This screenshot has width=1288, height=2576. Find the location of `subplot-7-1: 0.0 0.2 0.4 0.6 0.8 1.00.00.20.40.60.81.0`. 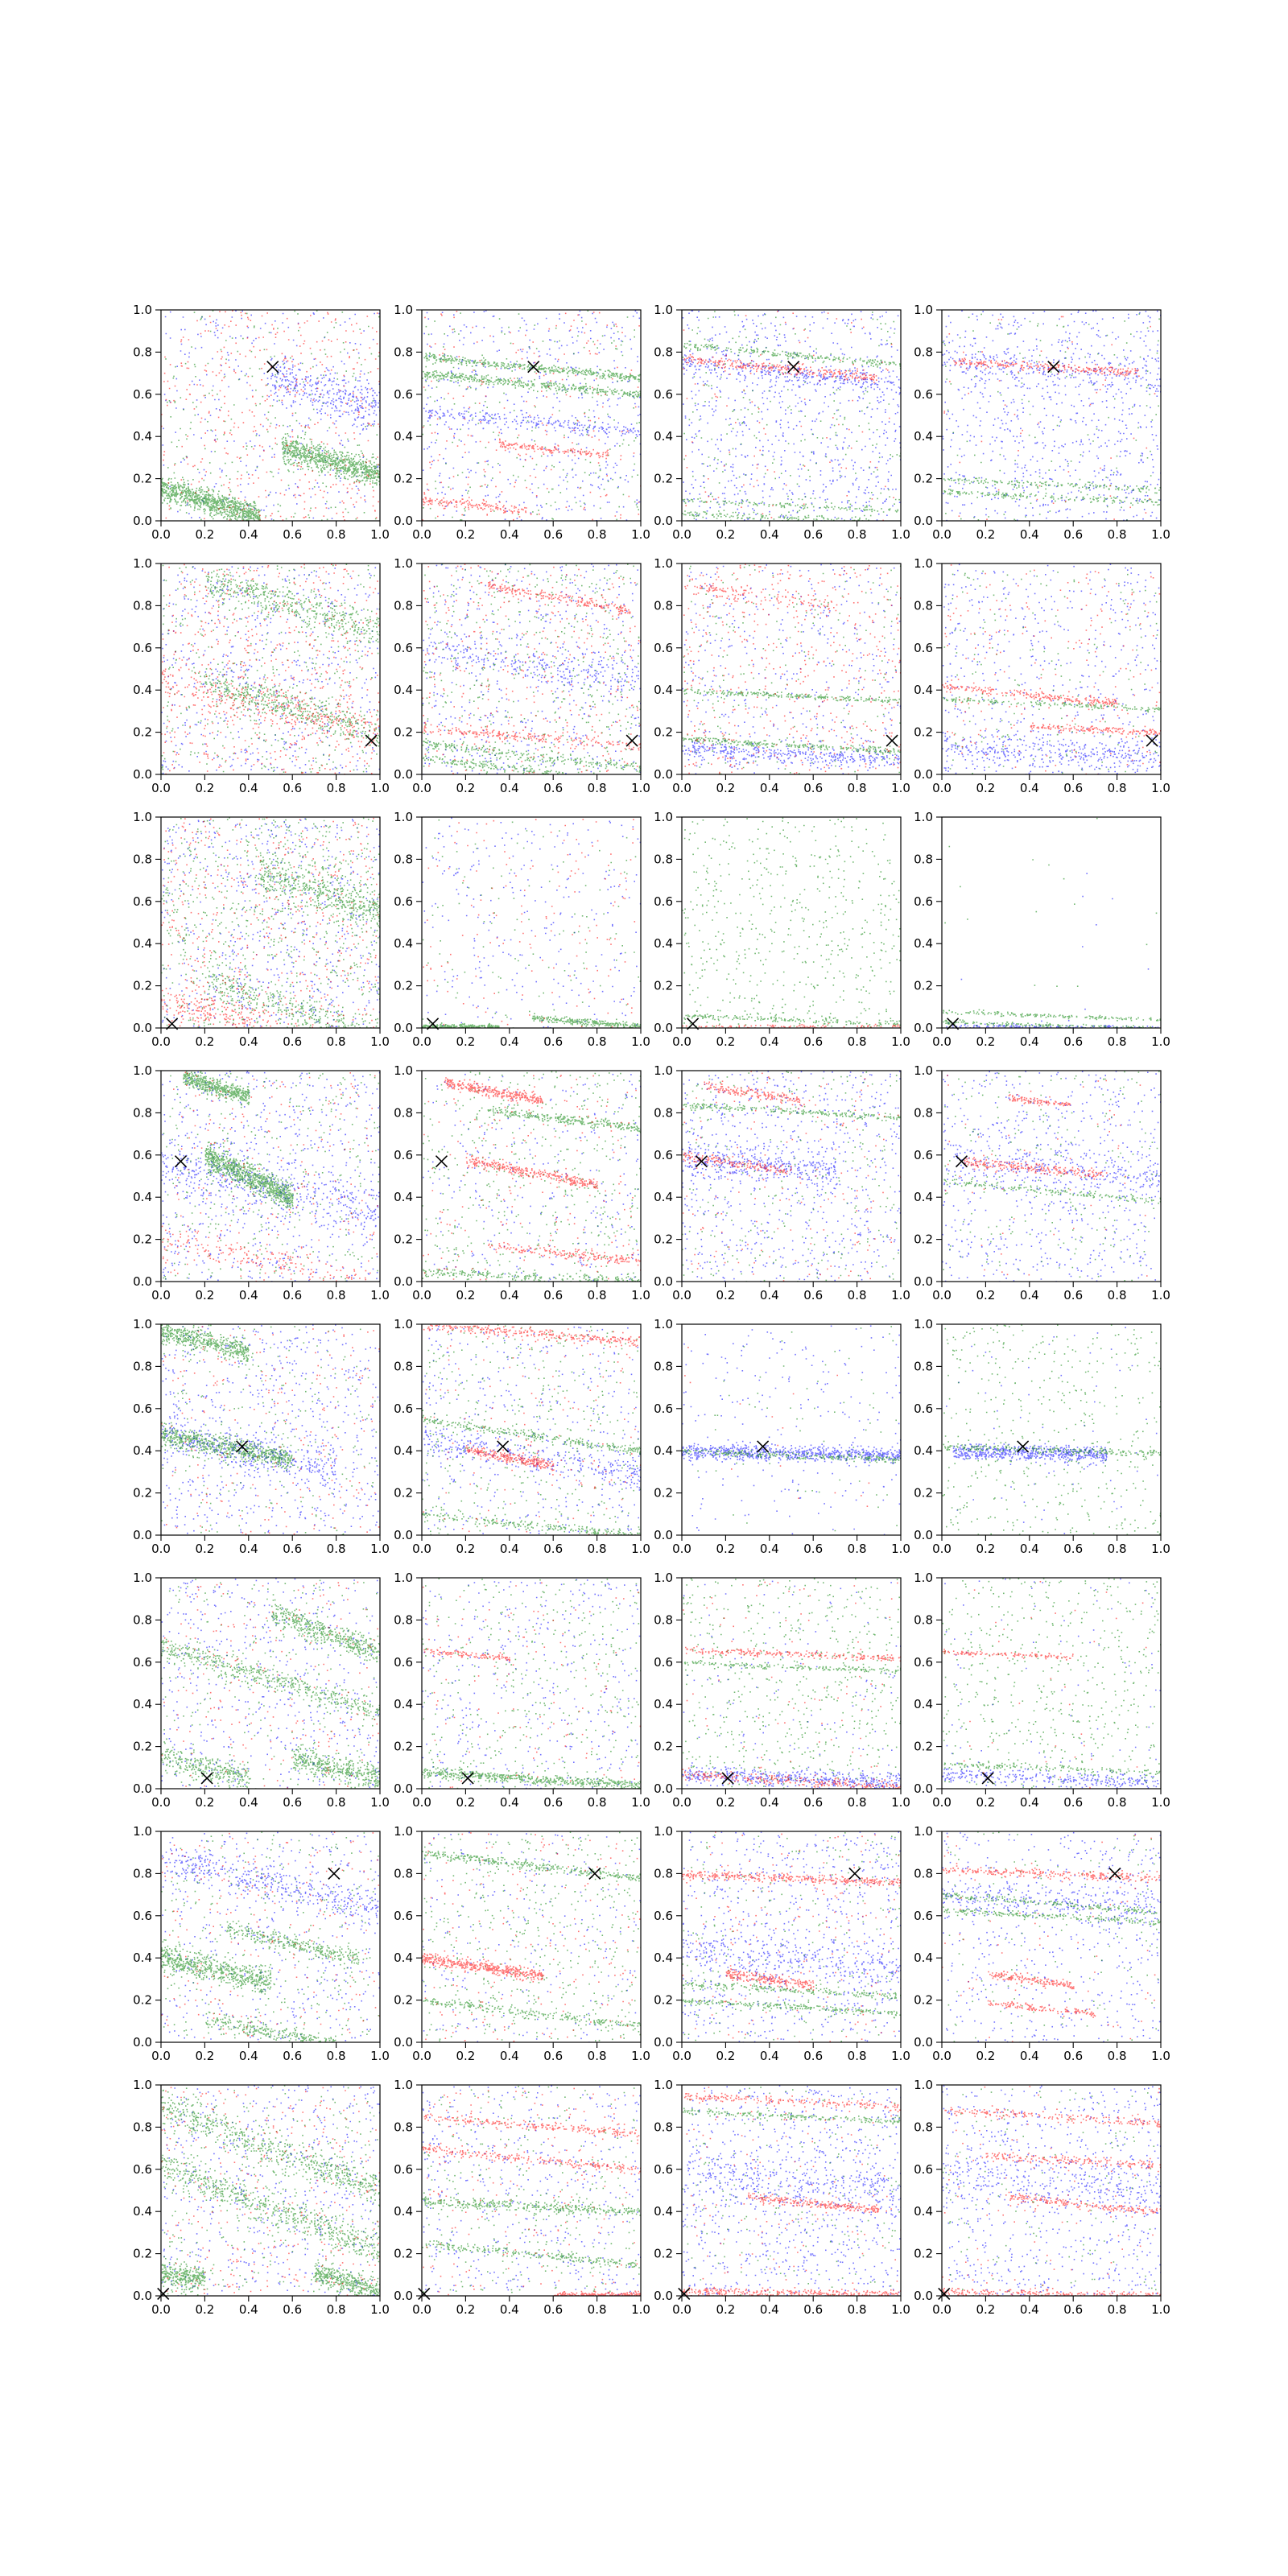

subplot-7-1: 0.0 0.2 0.4 0.6 0.8 1.00.00.20.40.60.81.0 is located at coordinates (261, 1943).